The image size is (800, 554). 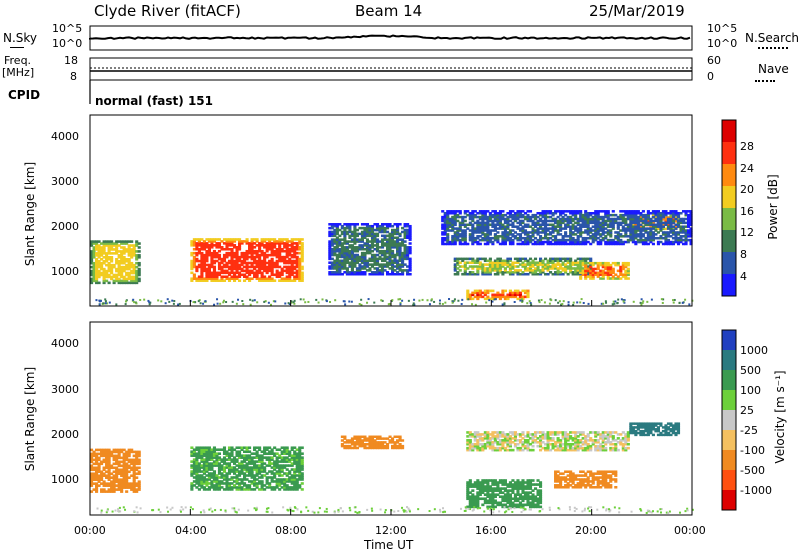 I want to click on nave-dotline, so click(x=765, y=81).